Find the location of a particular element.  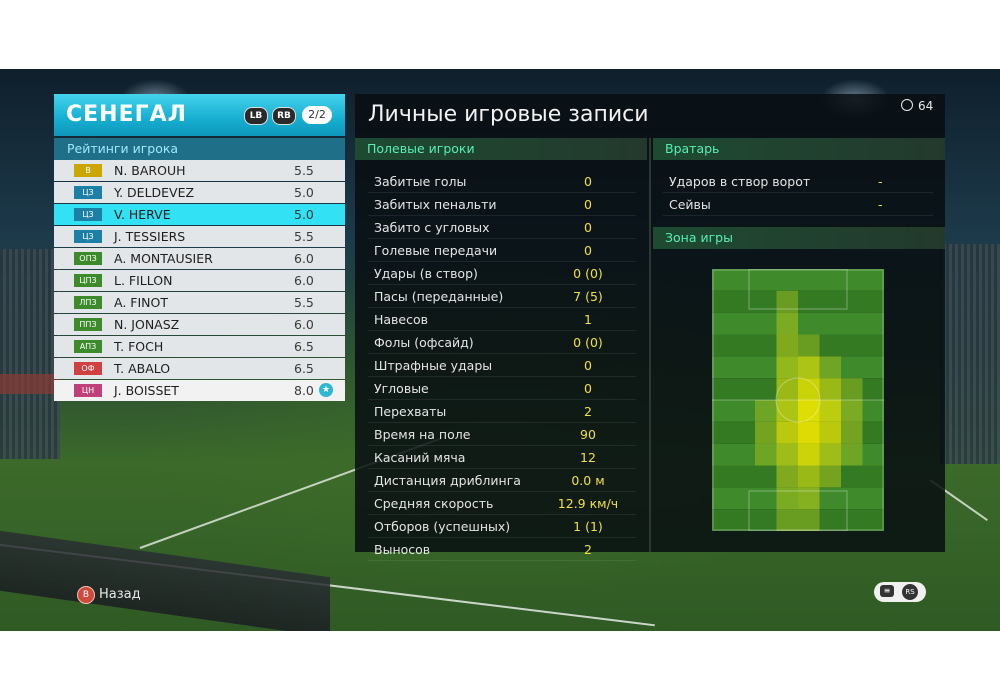

ad-board is located at coordinates (165, 580).